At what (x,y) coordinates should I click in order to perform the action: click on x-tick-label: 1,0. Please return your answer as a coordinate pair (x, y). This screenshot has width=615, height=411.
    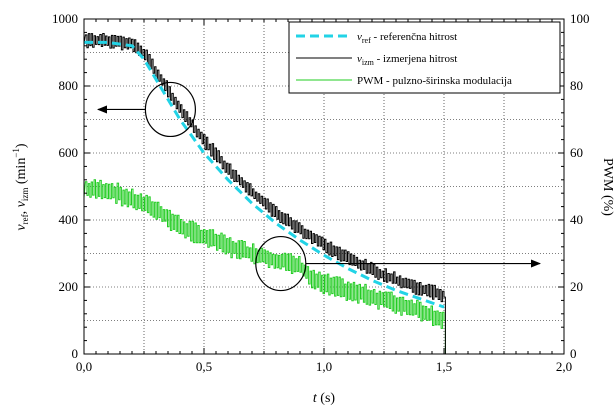
    Looking at the image, I should click on (324, 366).